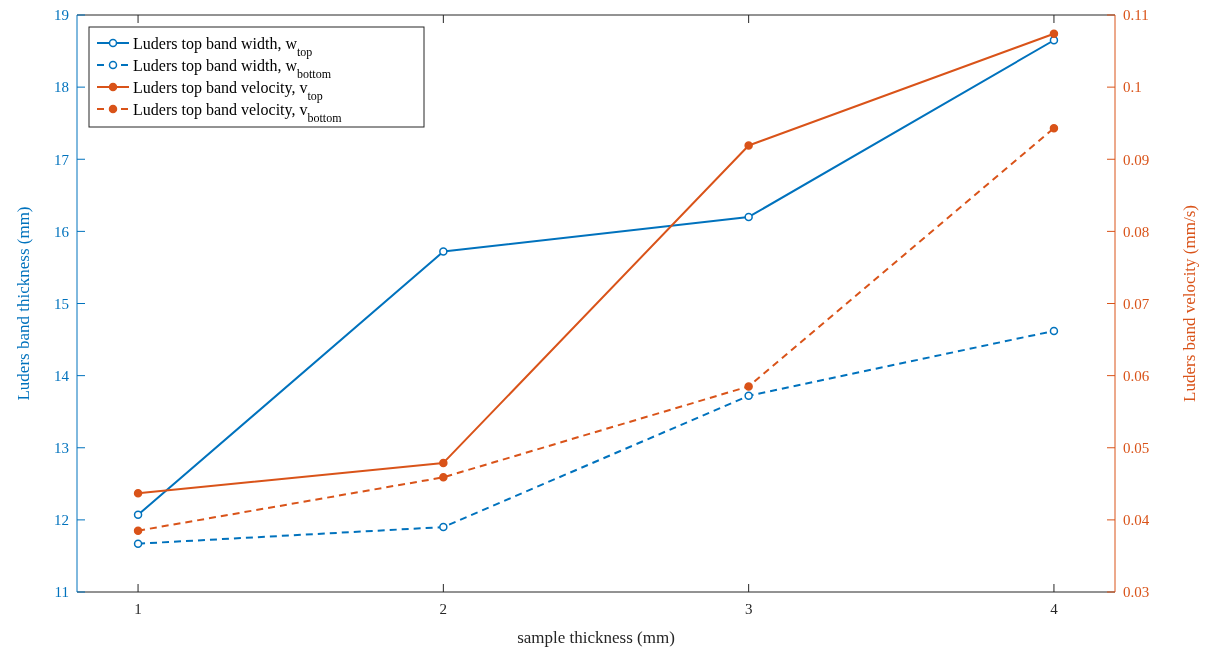  Describe the element at coordinates (748, 609) in the screenshot. I see `x-tick-label: 3` at that location.